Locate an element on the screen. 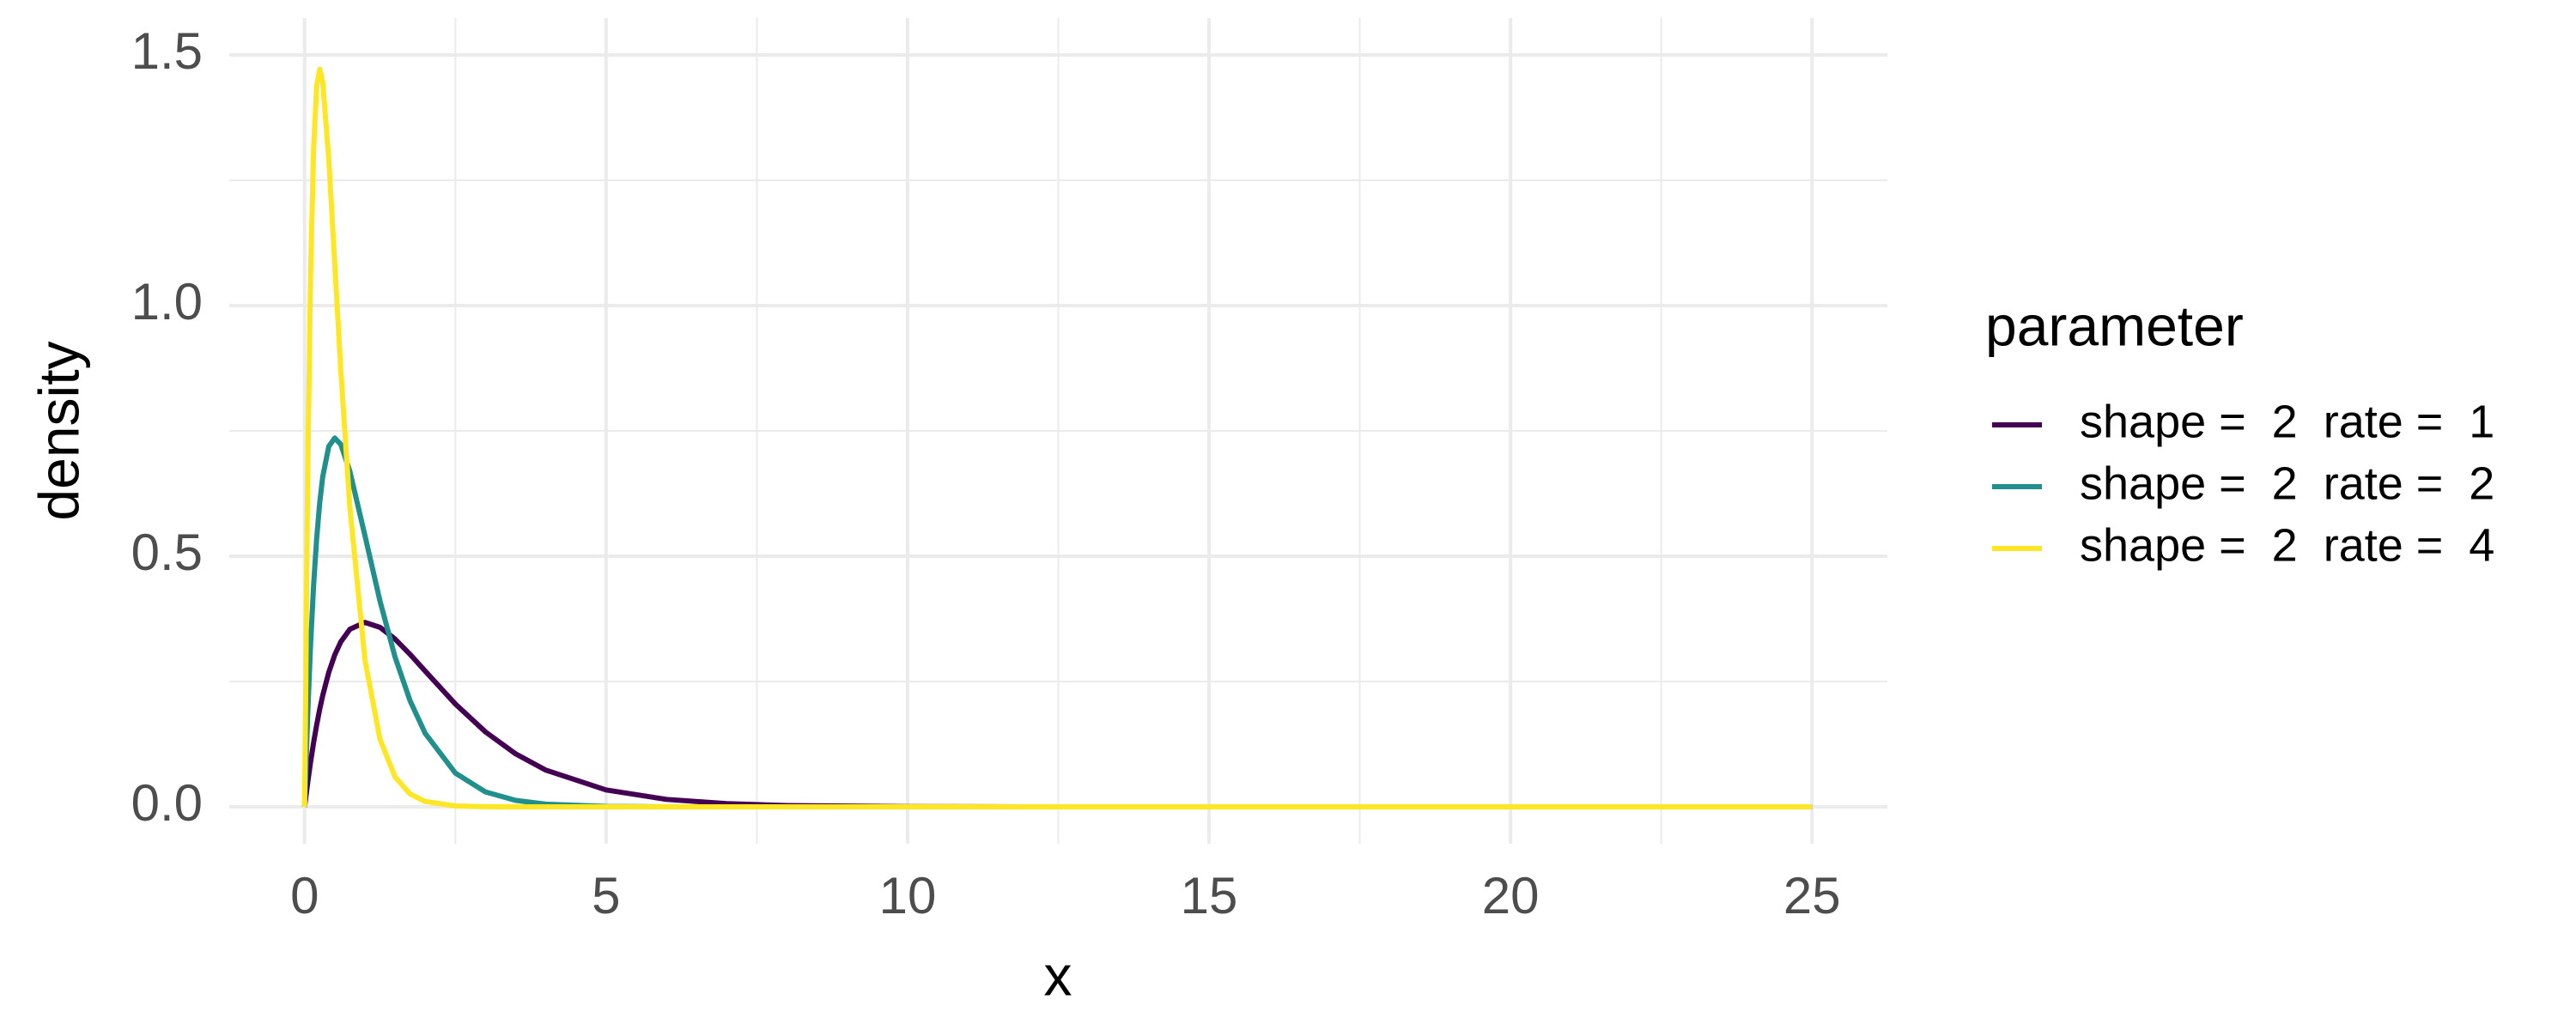 This screenshot has height=1030, width=2576. y-tick-label: 1.0 is located at coordinates (167, 301).